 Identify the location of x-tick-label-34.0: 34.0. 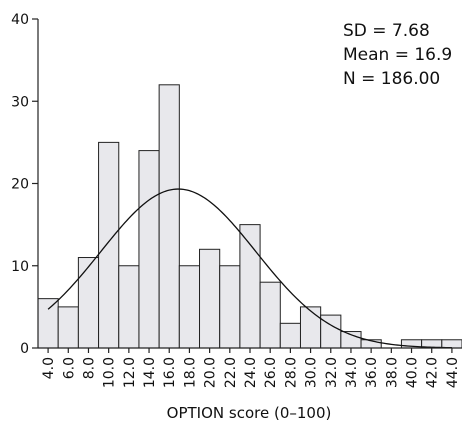
(352, 372).